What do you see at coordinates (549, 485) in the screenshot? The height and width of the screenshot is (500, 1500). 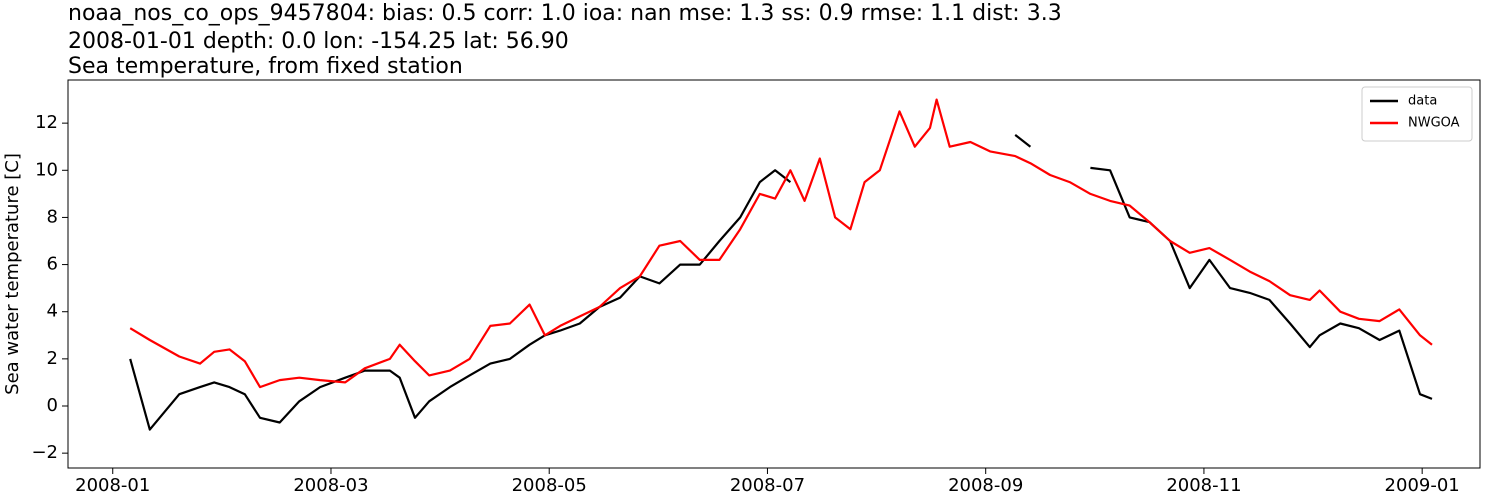 I see `x-tick-label: 2008-05` at bounding box center [549, 485].